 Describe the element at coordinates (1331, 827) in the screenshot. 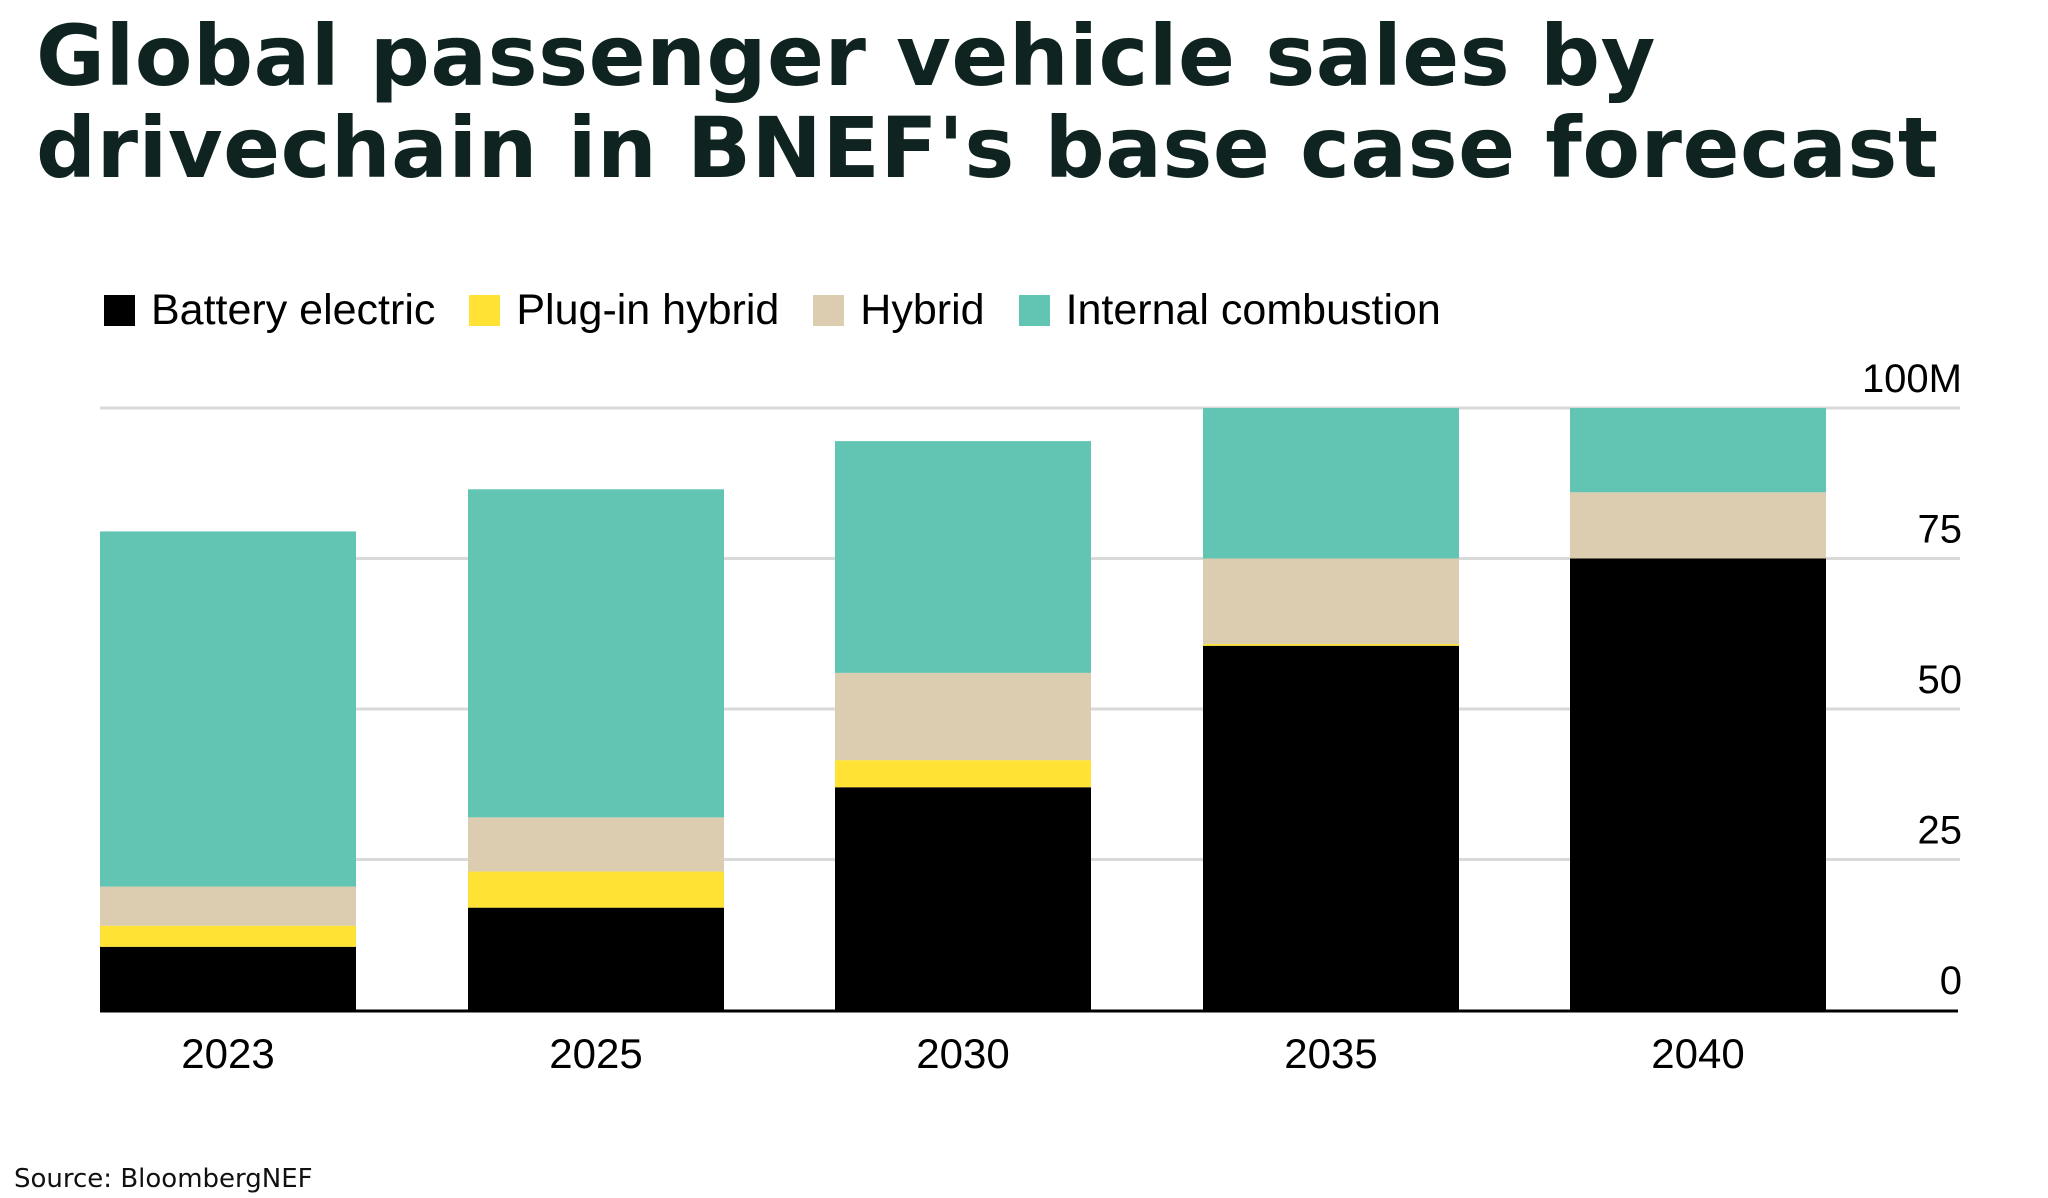

I see `bar-2035-battery-electric` at that location.